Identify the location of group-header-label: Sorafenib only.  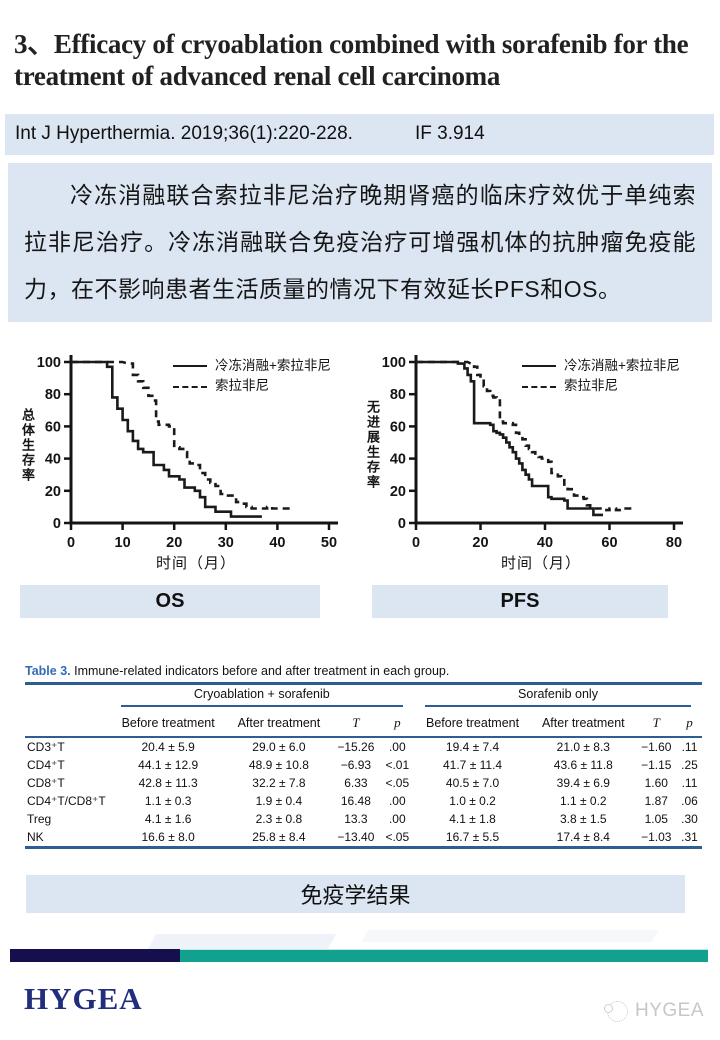
(558, 697).